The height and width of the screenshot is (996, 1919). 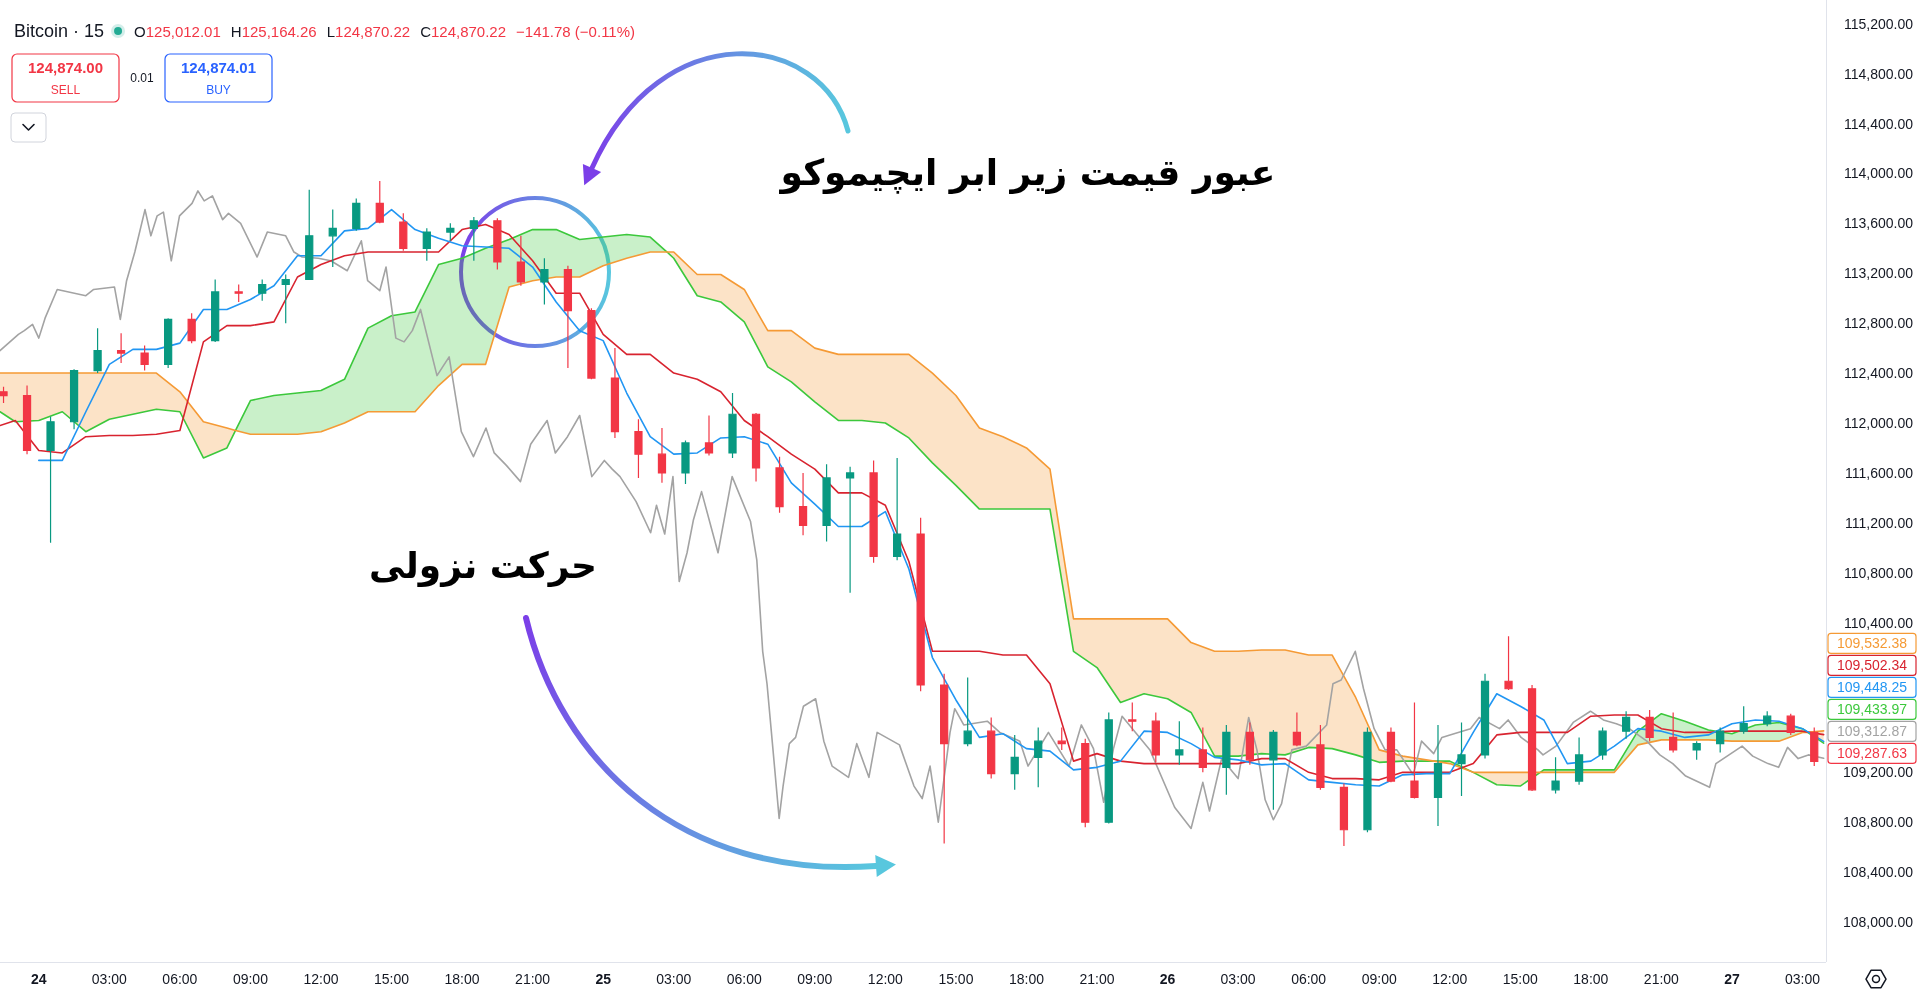 What do you see at coordinates (59, 31) in the screenshot?
I see `text: Bitcoin · 15` at bounding box center [59, 31].